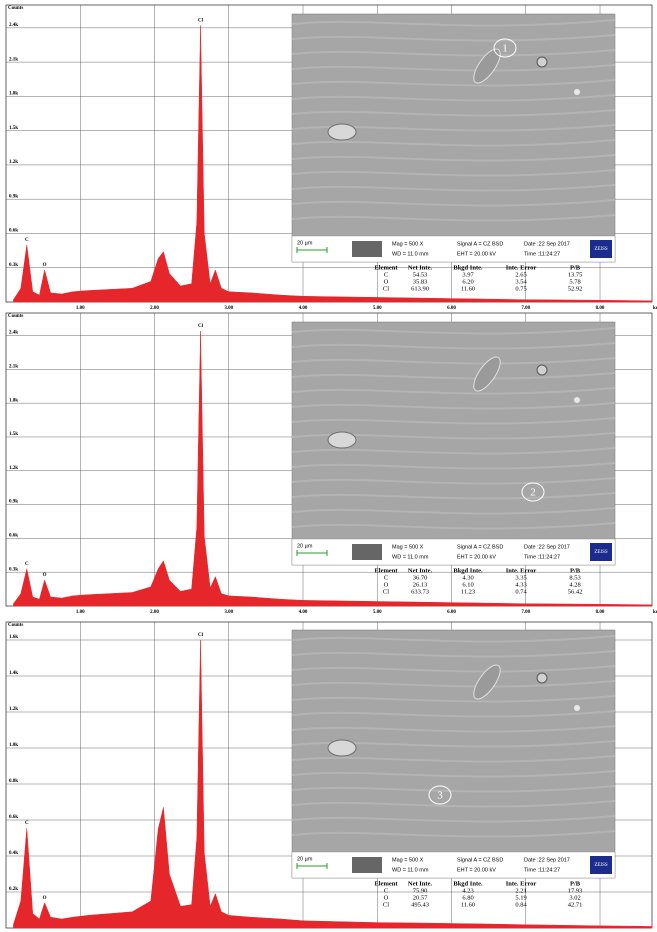 The image size is (657, 932). What do you see at coordinates (13, 853) in the screenshot?
I see `y-tick-label: 0.4k` at bounding box center [13, 853].